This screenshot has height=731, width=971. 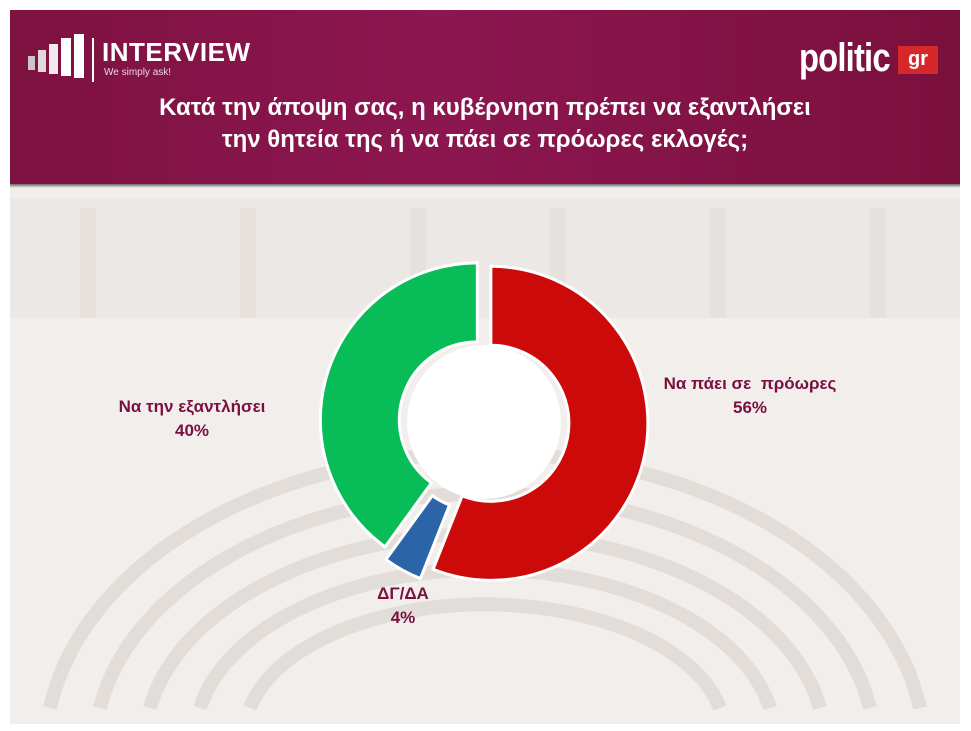 What do you see at coordinates (417, 537) in the screenshot?
I see `slice-dont-know` at bounding box center [417, 537].